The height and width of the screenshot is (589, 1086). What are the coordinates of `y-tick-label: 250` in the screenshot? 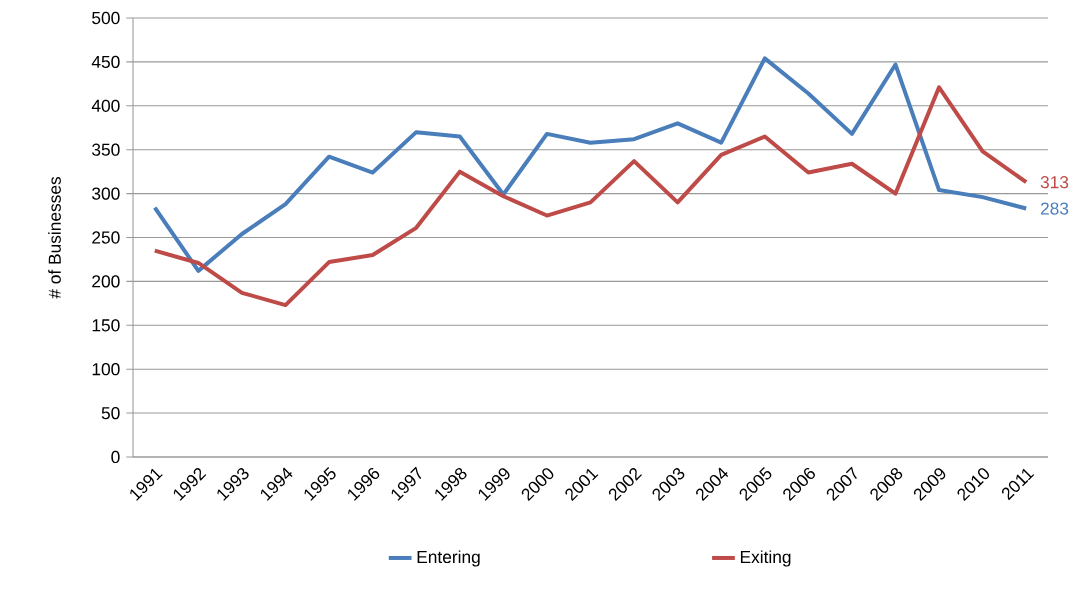 It's located at (106, 237).